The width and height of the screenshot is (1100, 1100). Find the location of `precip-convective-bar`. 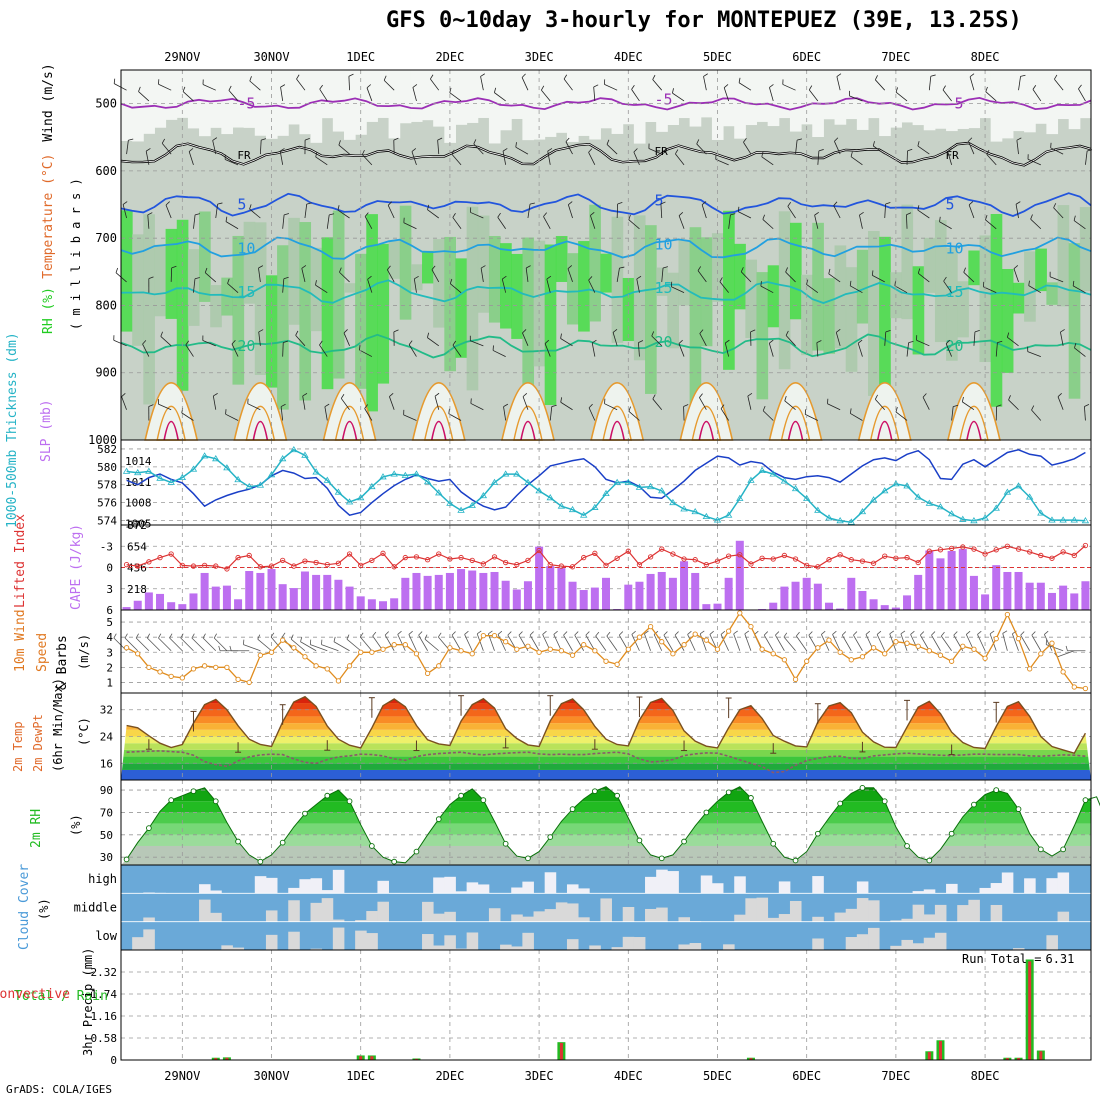

precip-convective-bar is located at coordinates (216, 1059).